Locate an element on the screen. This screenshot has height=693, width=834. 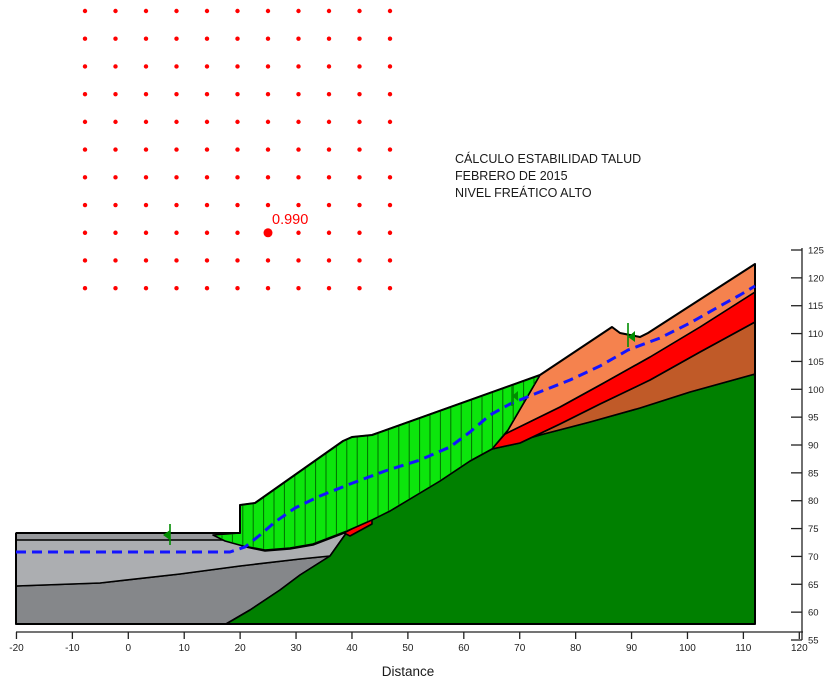
annotation-line-1: CÁLCULO ESTABILIDAD TALUD is located at coordinates (548, 158).